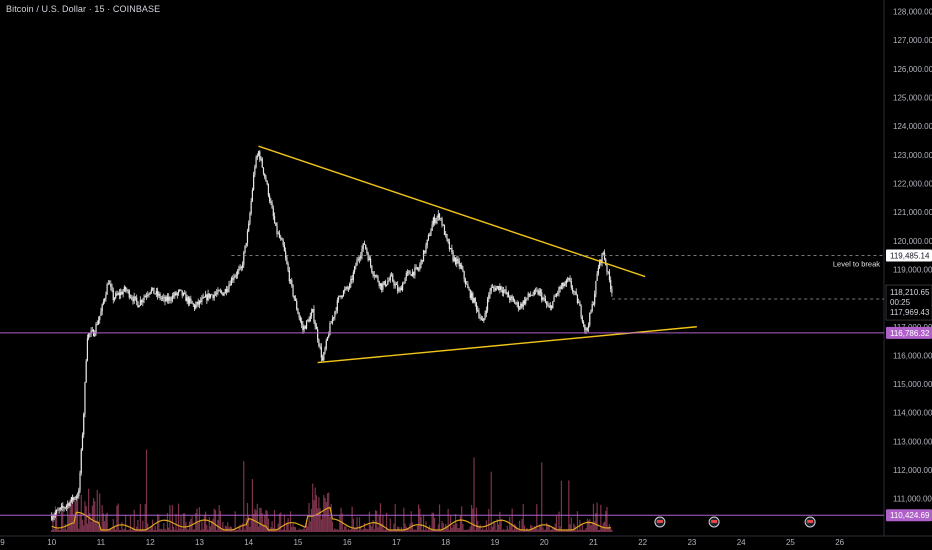 This screenshot has height=550, width=932. Describe the element at coordinates (422, 542) in the screenshot. I see `time-axis: 9 10 11 12 13 14 15 16 17 18 19 20 21 22 23 24 25 26` at that location.